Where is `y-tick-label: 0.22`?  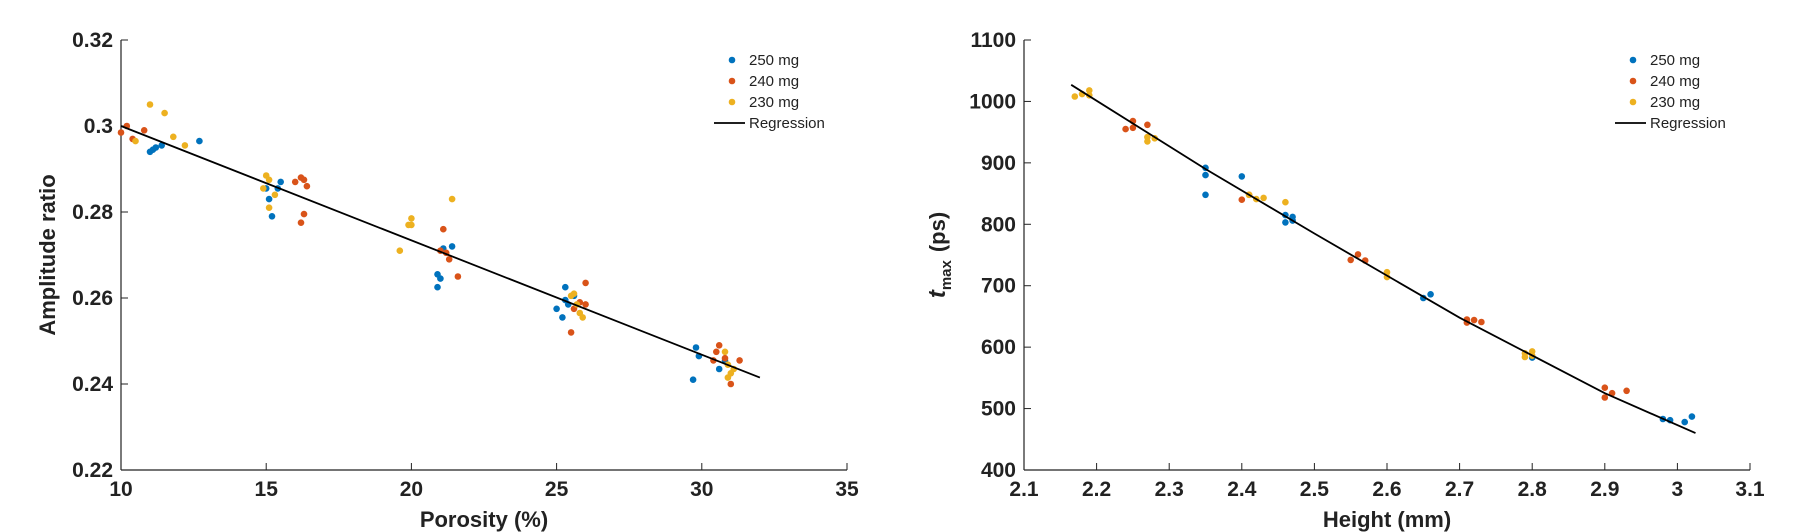
y-tick-label: 0.22 is located at coordinates (92, 470).